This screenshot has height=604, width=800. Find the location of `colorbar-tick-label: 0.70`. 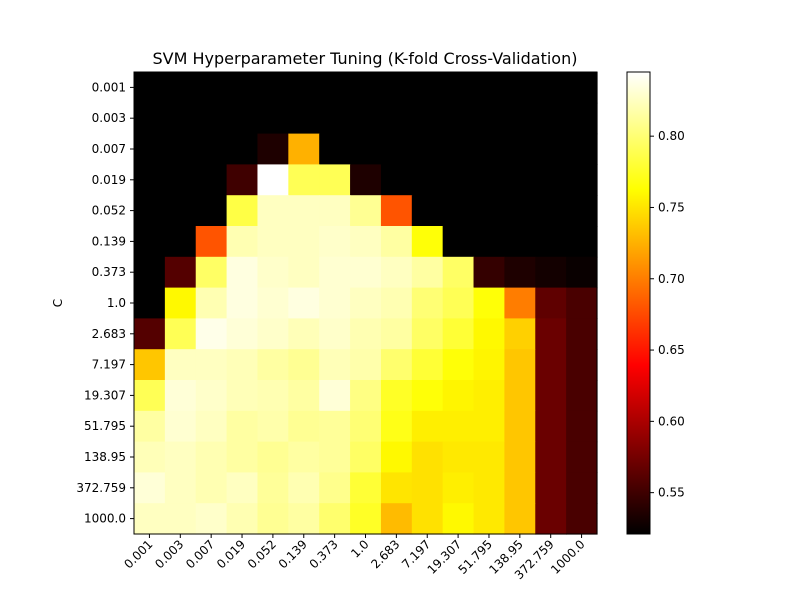

colorbar-tick-label: 0.70 is located at coordinates (671, 279).